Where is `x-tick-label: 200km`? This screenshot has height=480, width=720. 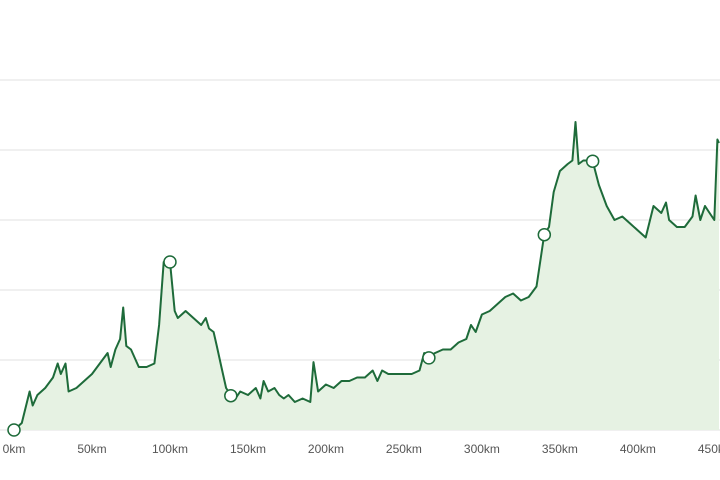
x-tick-label: 200km is located at coordinates (326, 449).